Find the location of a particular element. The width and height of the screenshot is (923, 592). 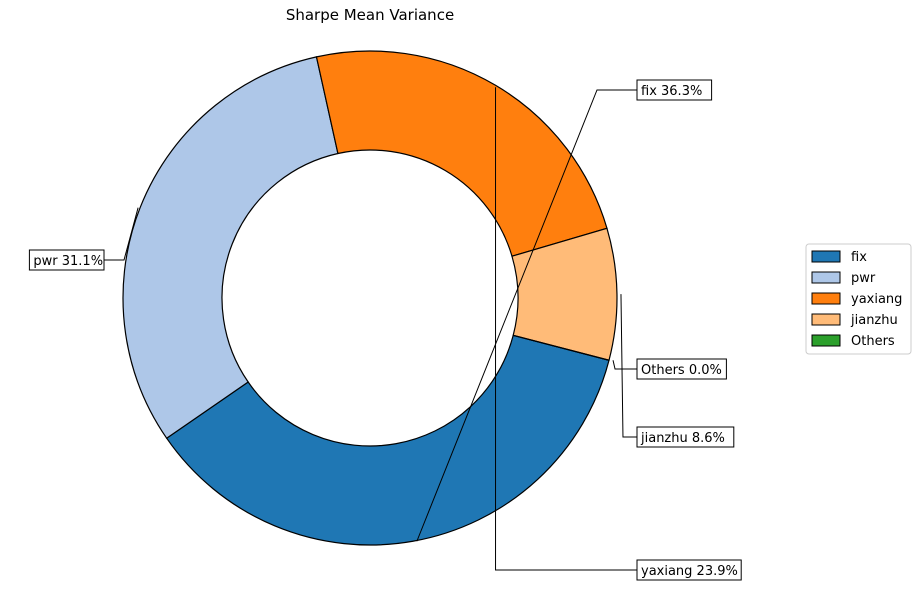

chart-title: Sharpe Mean Variance is located at coordinates (370, 15).